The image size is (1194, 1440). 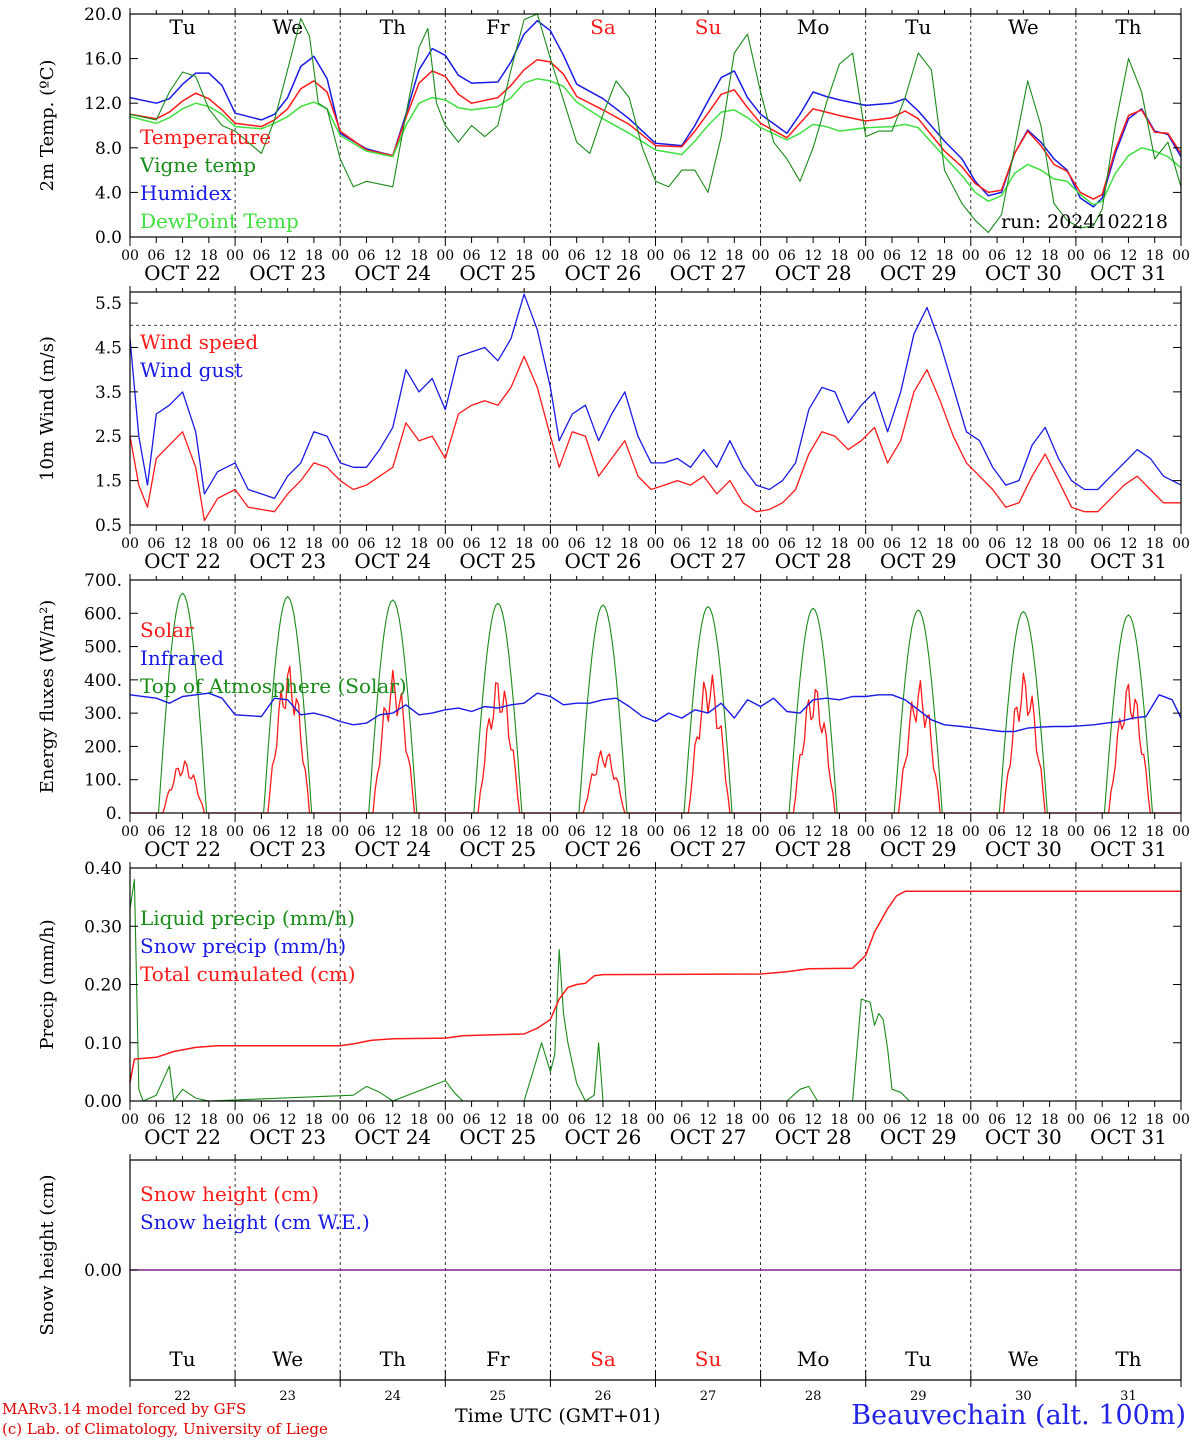 What do you see at coordinates (108, 437) in the screenshot?
I see `y-tick-label: 2.5` at bounding box center [108, 437].